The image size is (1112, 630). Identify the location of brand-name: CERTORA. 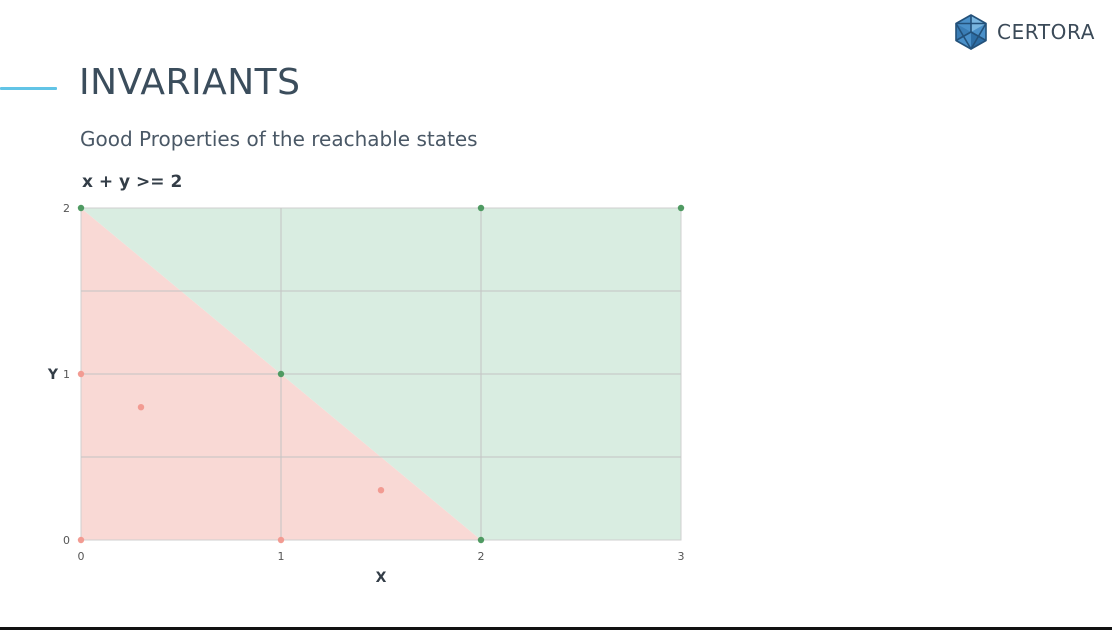
(1046, 32).